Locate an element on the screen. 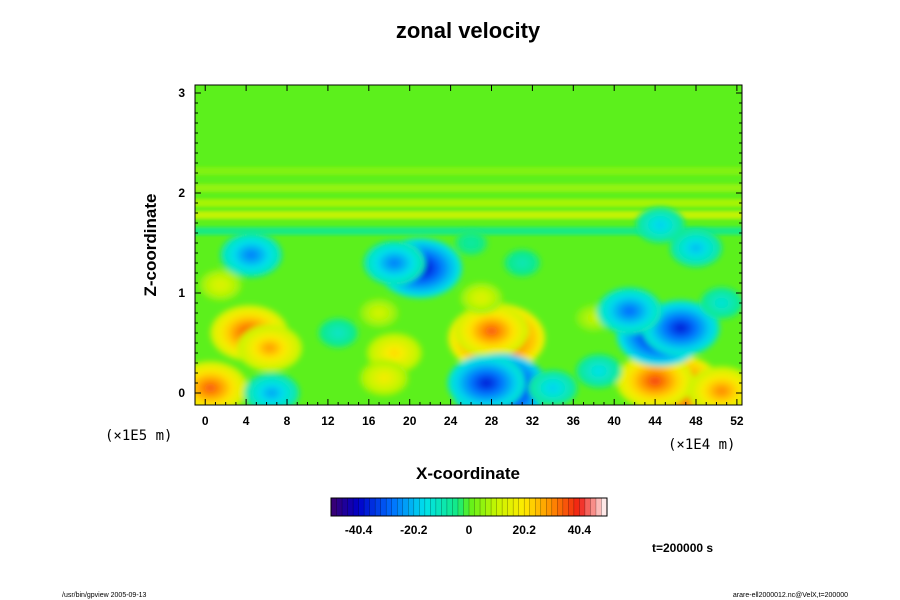  colorbar-cells is located at coordinates (469, 507).